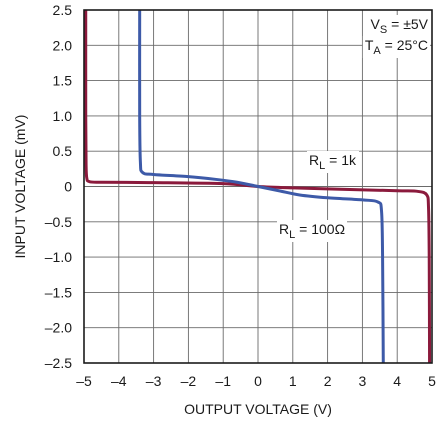 The image size is (444, 425). I want to click on y-tick-label: –1.0, so click(58, 257).